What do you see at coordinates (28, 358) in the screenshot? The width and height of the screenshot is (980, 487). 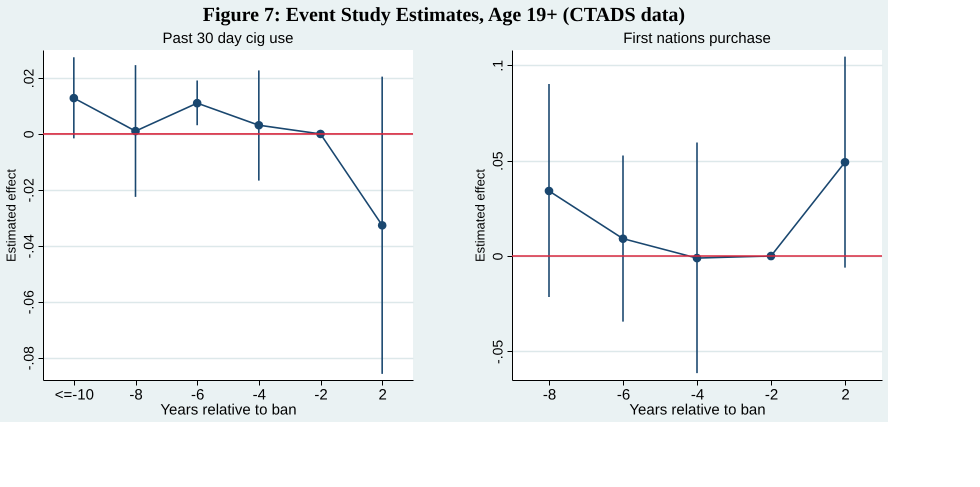 I see `y-tick-label: -.08` at bounding box center [28, 358].